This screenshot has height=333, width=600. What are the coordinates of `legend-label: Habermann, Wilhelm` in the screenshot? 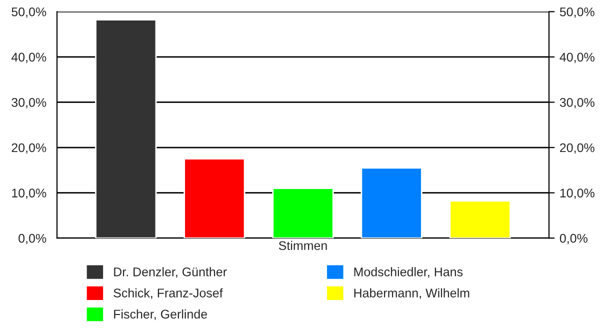 It's located at (412, 293).